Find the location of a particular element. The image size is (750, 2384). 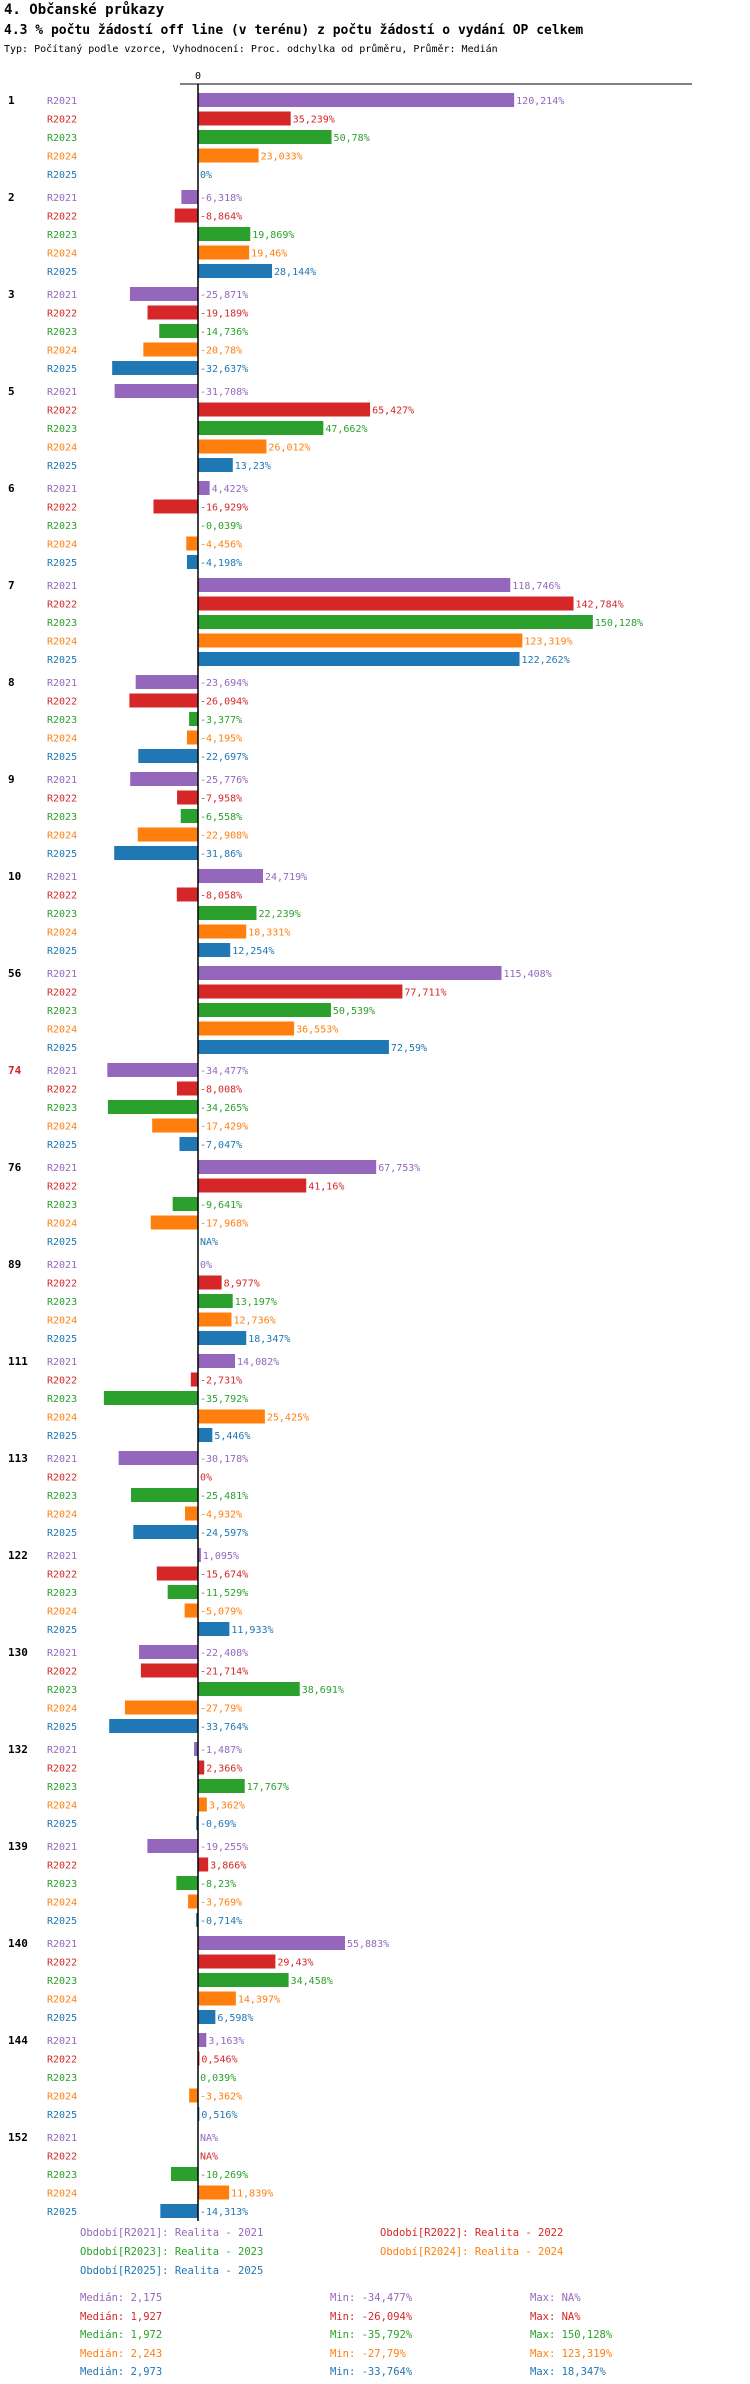

bar-5-R2024 is located at coordinates (232, 446).